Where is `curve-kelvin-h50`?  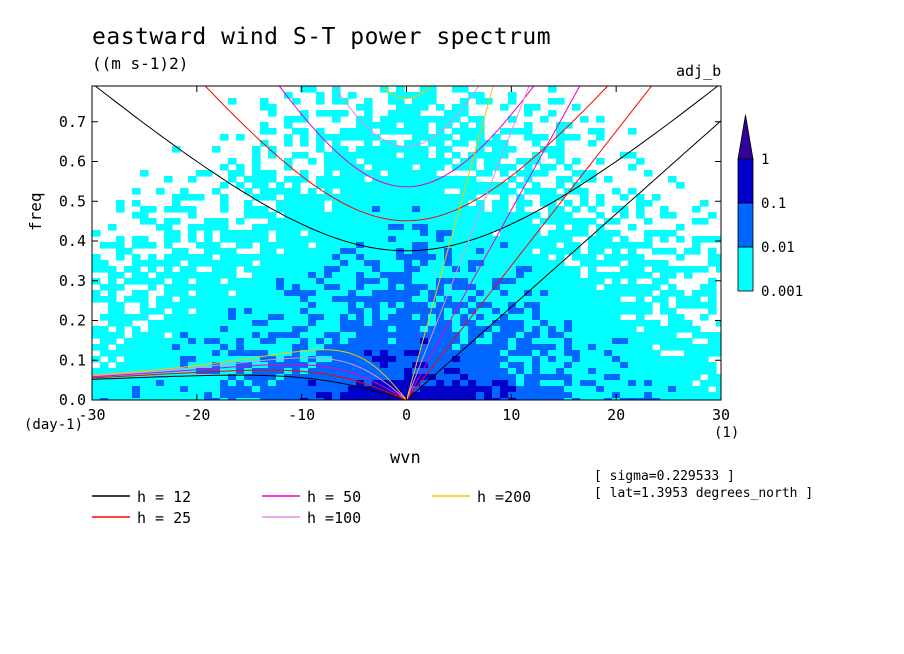
curve-kelvin-h50 is located at coordinates (493, 243).